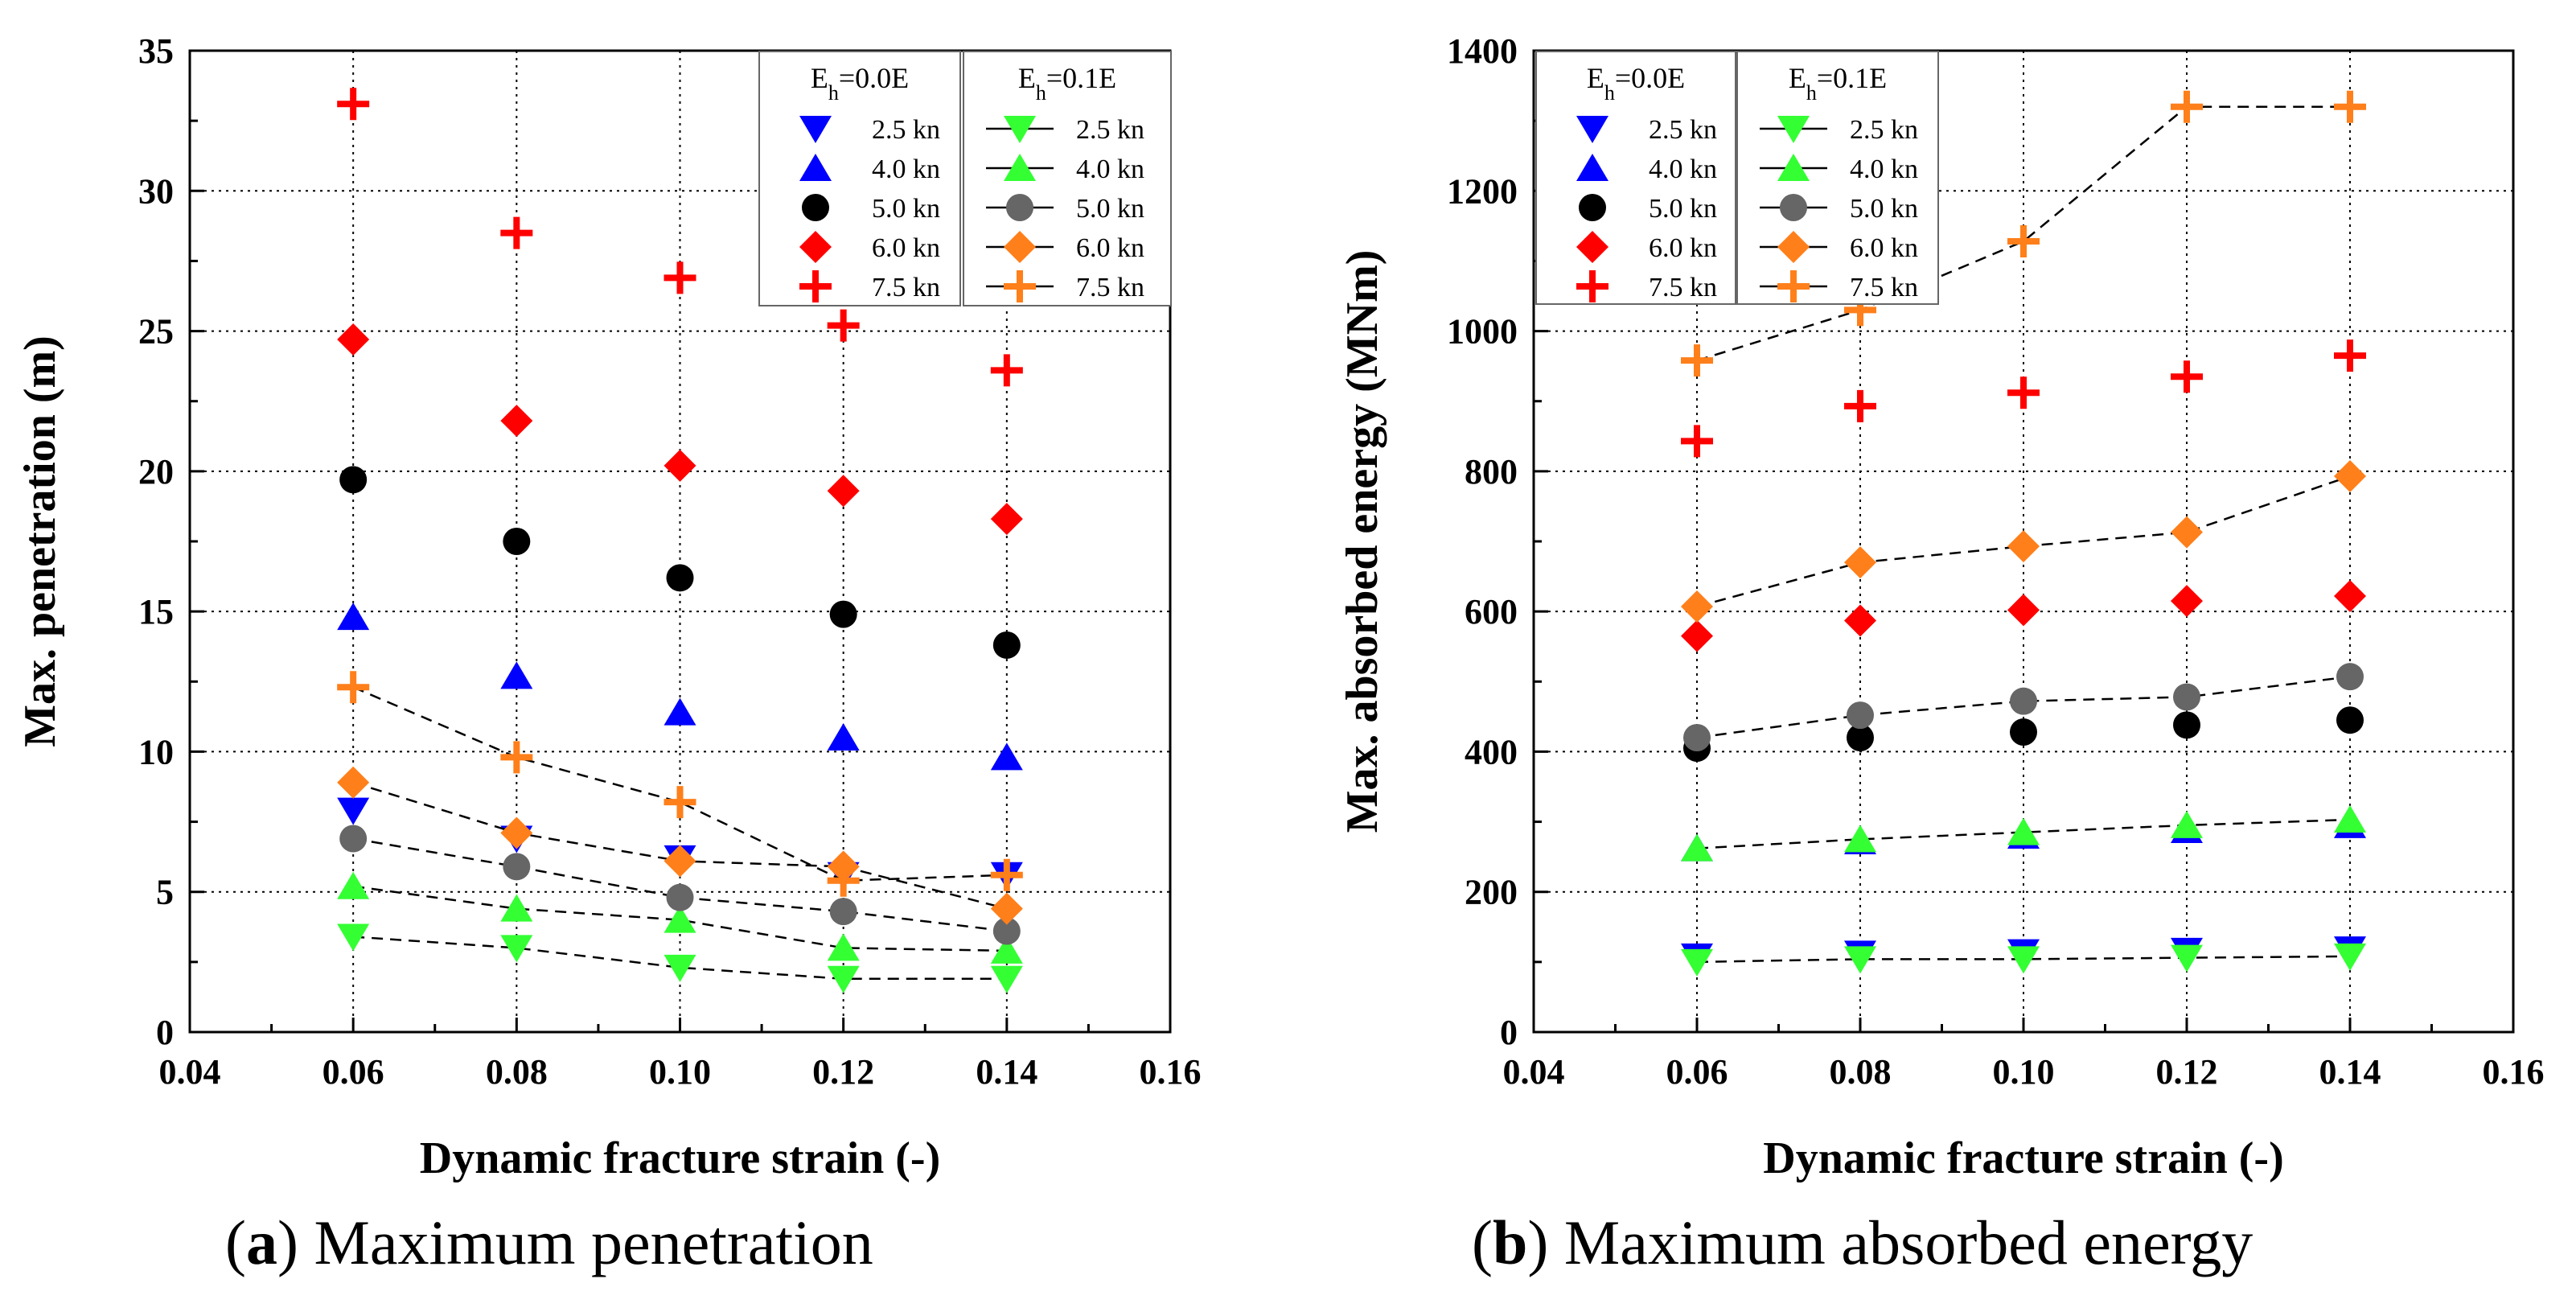 The height and width of the screenshot is (1312, 2576). What do you see at coordinates (261, 1242) in the screenshot?
I see `caption-a-letter: a` at bounding box center [261, 1242].